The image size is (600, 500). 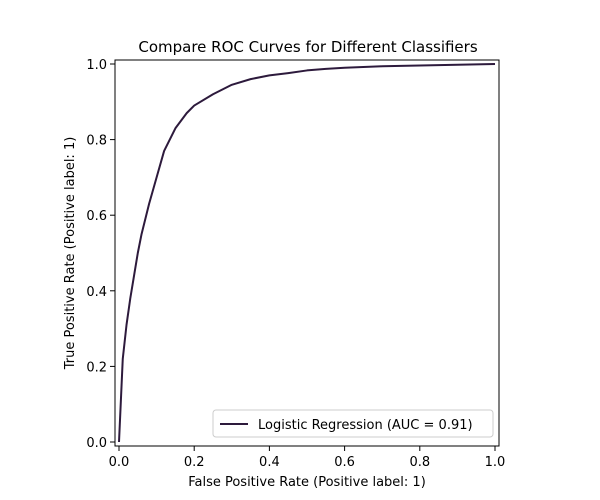 What do you see at coordinates (307, 458) in the screenshot?
I see `x-axis: 0.0 0.2 0.4 0.6 0.8 1.0` at bounding box center [307, 458].